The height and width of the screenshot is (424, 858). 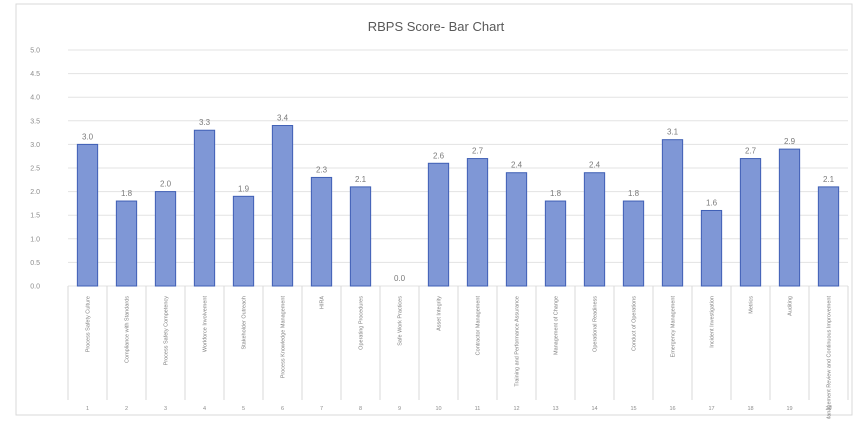 What do you see at coordinates (672, 409) in the screenshot?
I see `category-index: 16` at bounding box center [672, 409].